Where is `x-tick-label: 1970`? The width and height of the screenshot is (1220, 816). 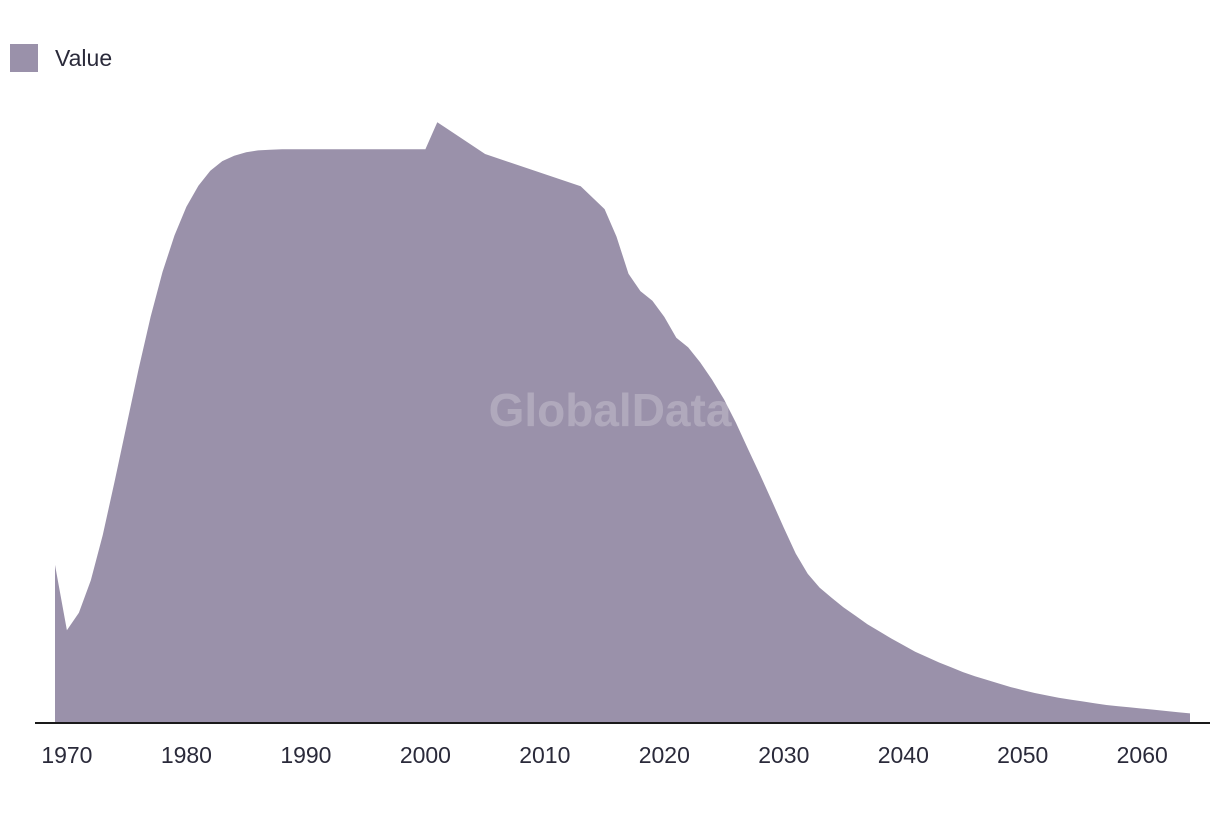
x-tick-label: 1970 is located at coordinates (66, 755).